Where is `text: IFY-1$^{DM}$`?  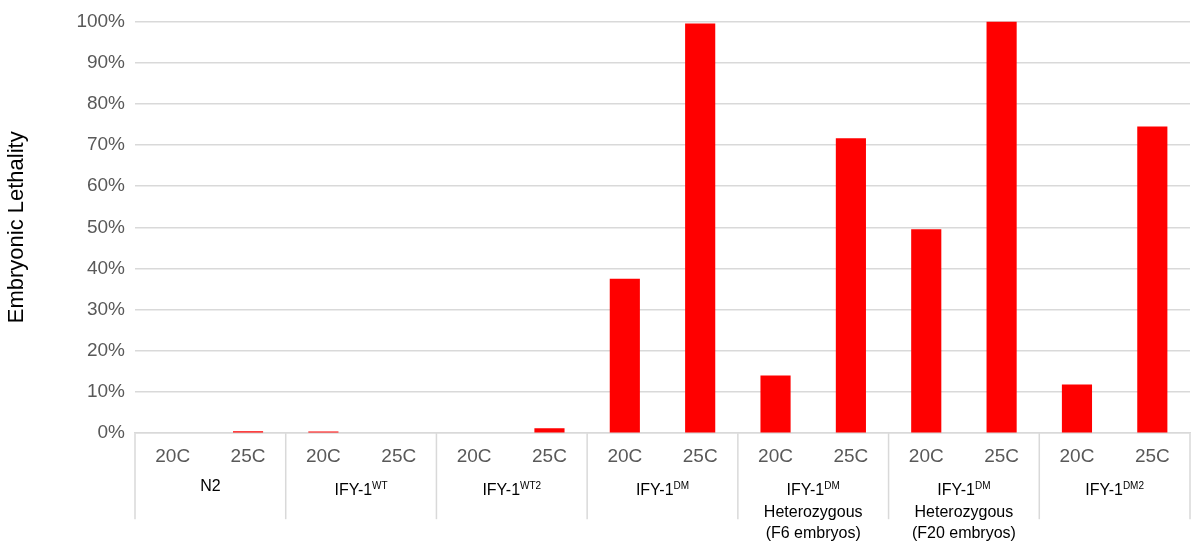 text: IFY-1$^{DM}$ is located at coordinates (662, 490).